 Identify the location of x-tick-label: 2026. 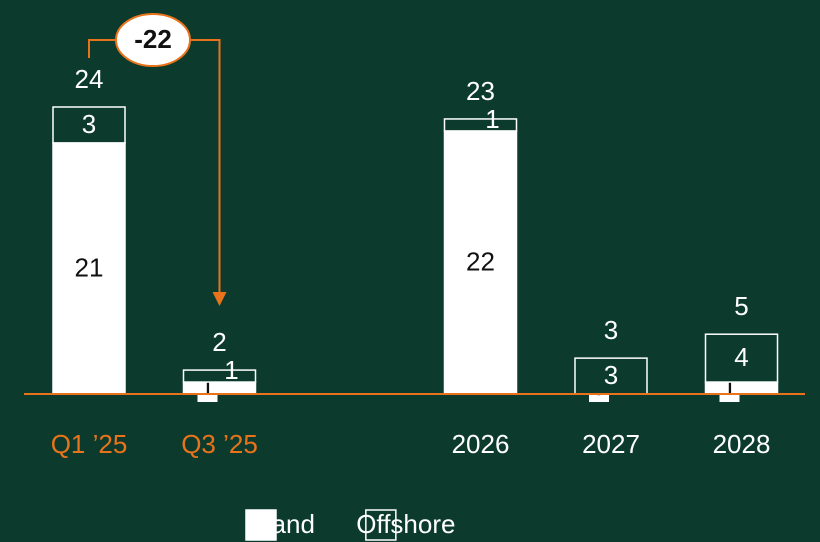
(481, 444).